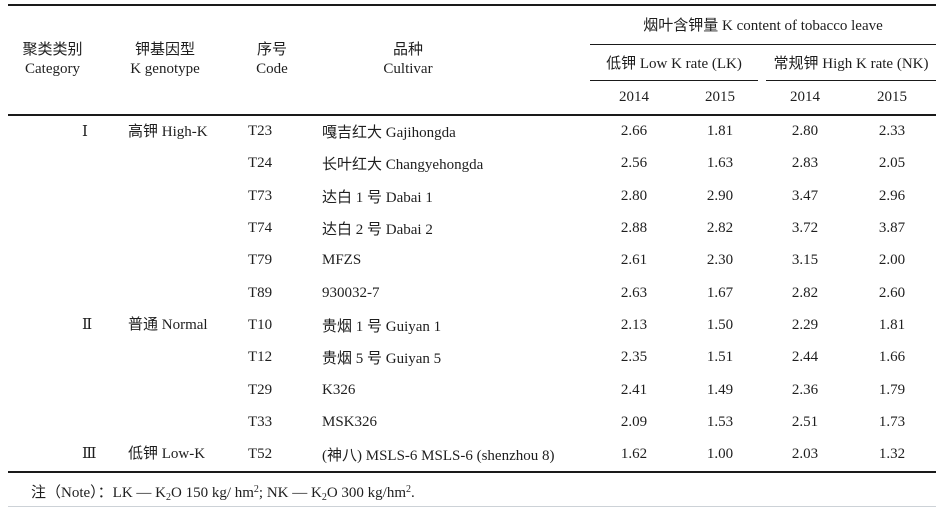  I want to click on cell-lk-2014: 1.62, so click(634, 454).